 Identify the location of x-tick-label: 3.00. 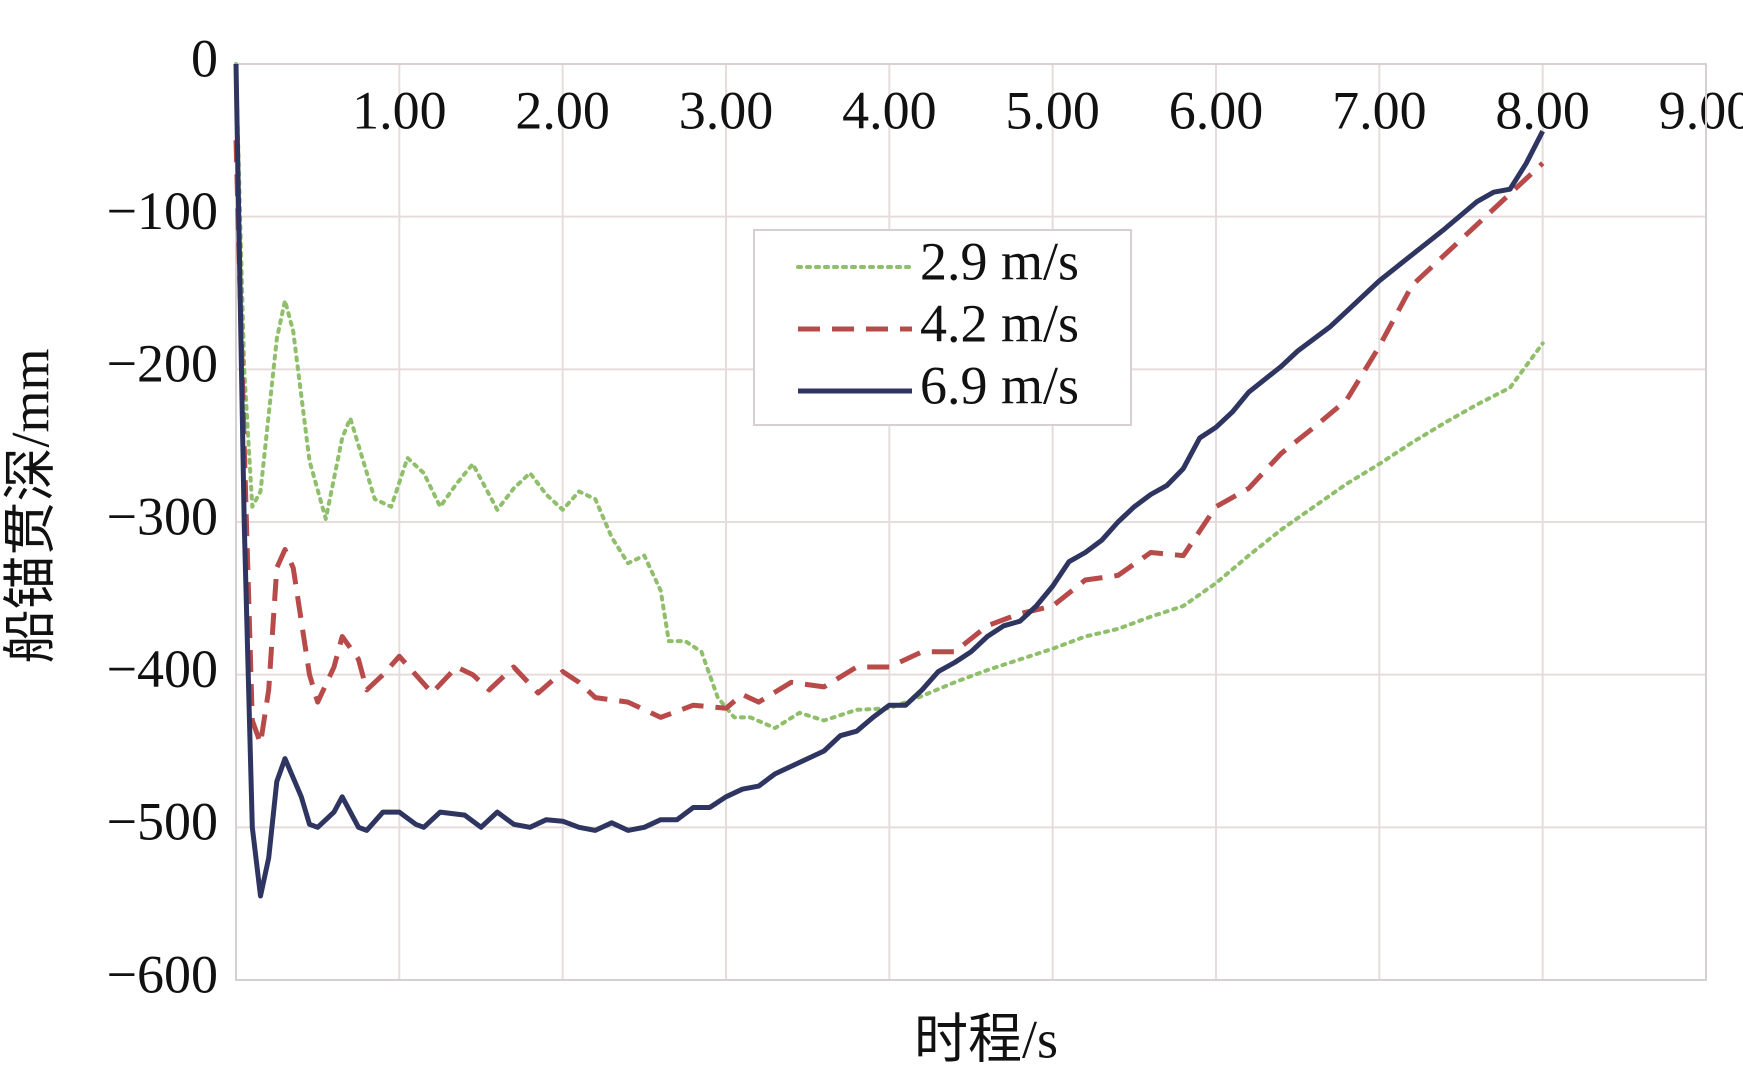
(726, 110).